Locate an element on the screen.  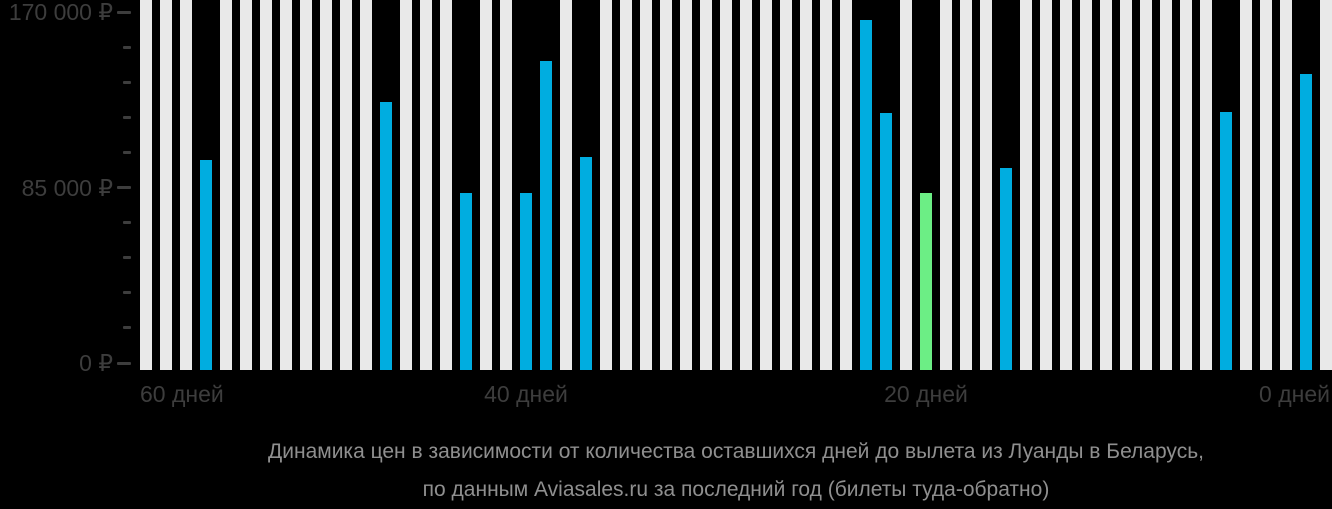
y-axis-label: 85 000 ₽ is located at coordinates (67, 188).